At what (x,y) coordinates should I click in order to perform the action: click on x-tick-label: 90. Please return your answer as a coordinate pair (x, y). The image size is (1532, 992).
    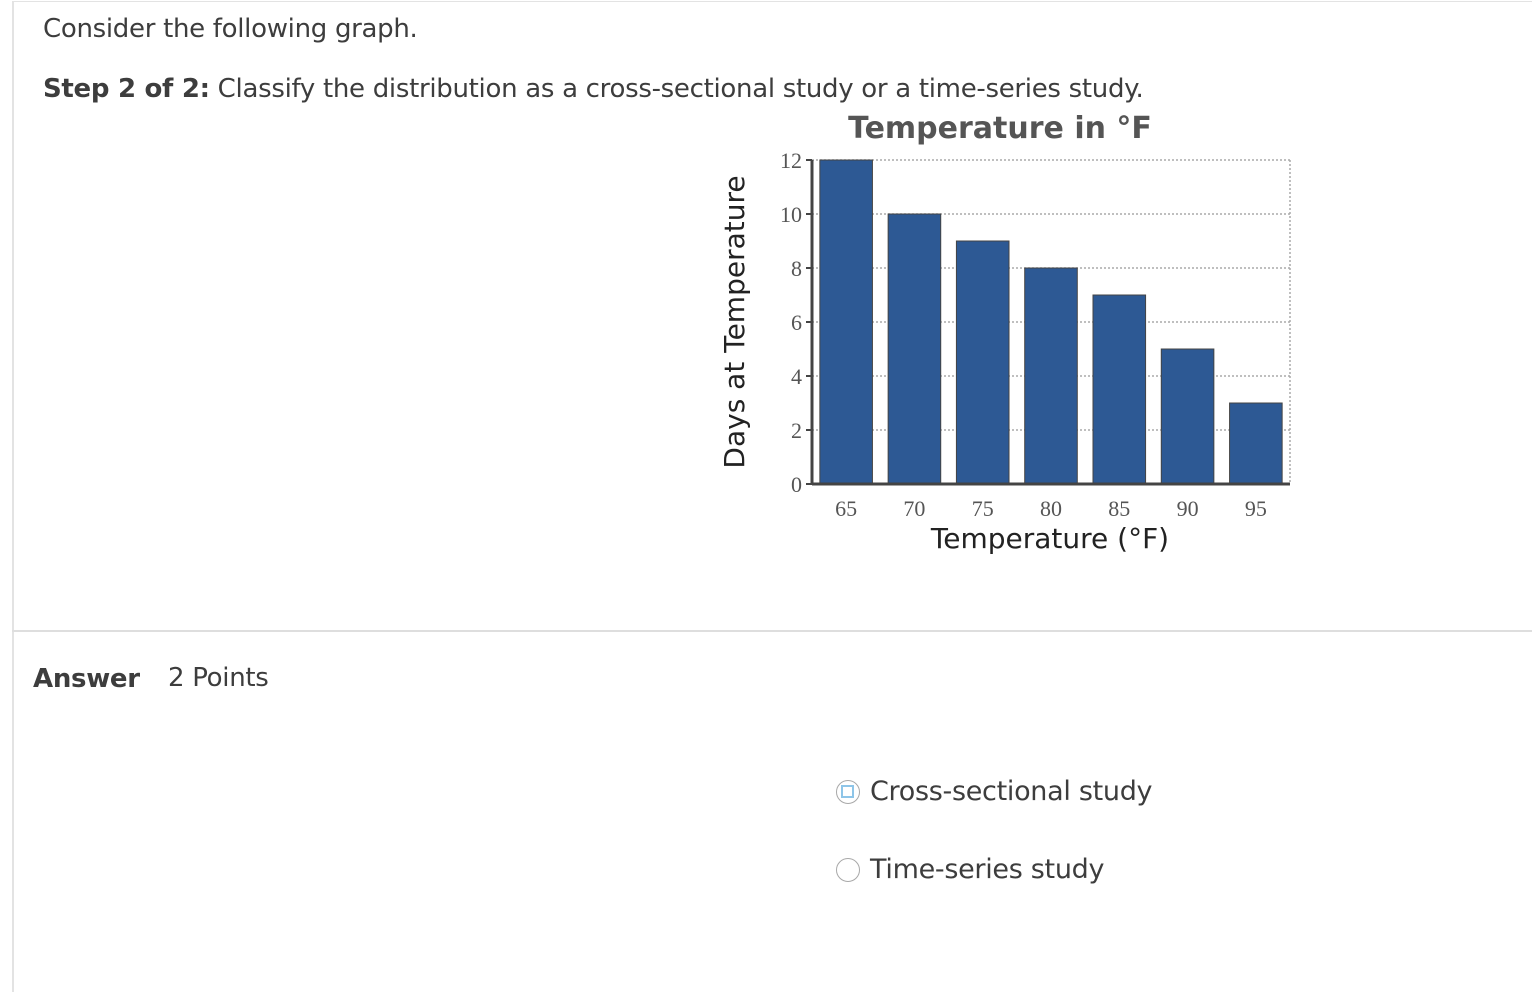
    Looking at the image, I should click on (1188, 508).